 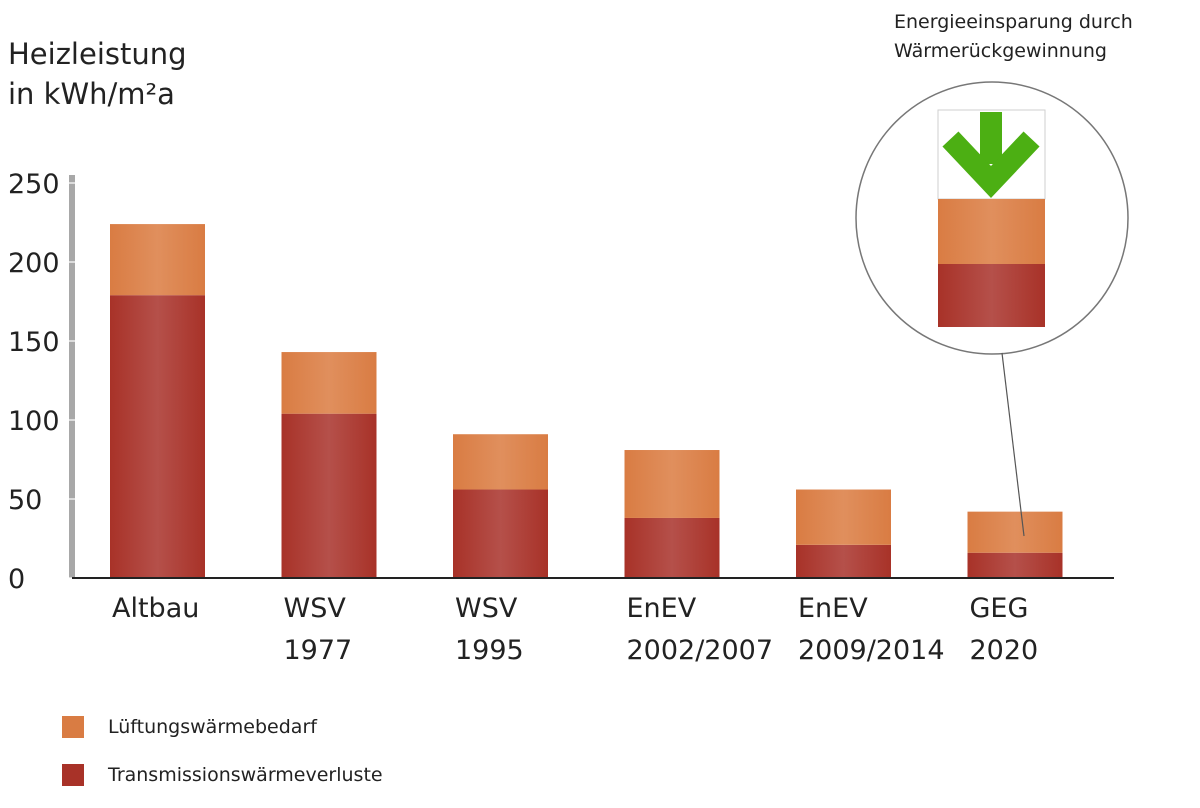 What do you see at coordinates (1013, 22) in the screenshot?
I see `callout-title-line1: Energieeinsparung durch` at bounding box center [1013, 22].